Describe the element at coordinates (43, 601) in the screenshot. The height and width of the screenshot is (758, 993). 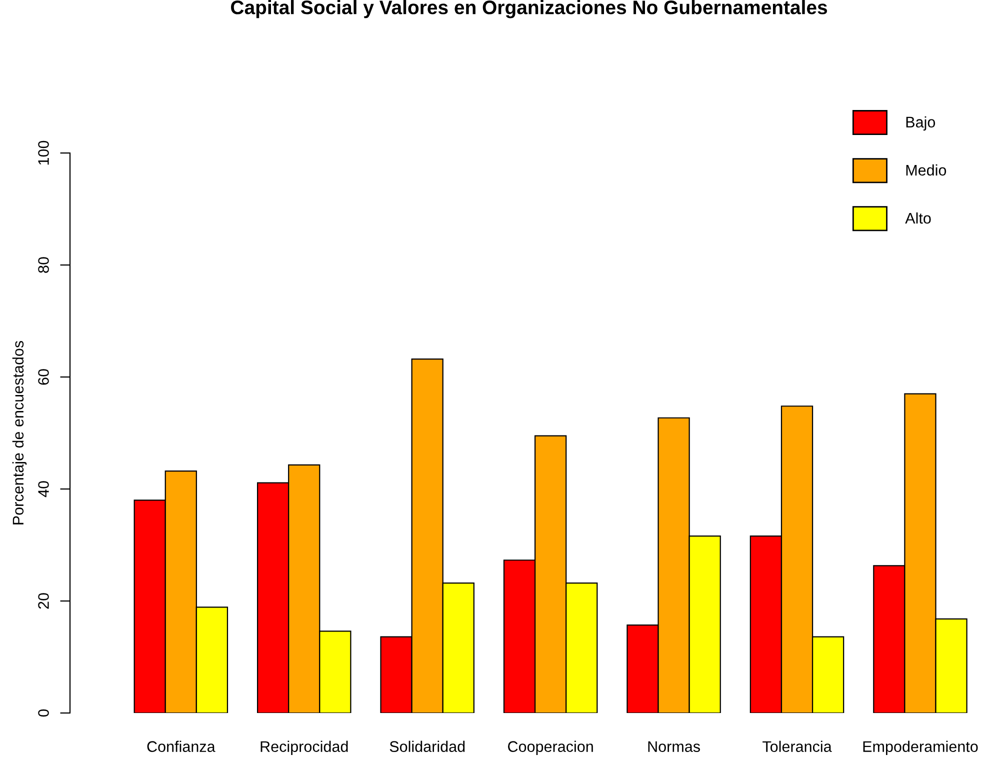
I see `y-tick-label: 20` at that location.